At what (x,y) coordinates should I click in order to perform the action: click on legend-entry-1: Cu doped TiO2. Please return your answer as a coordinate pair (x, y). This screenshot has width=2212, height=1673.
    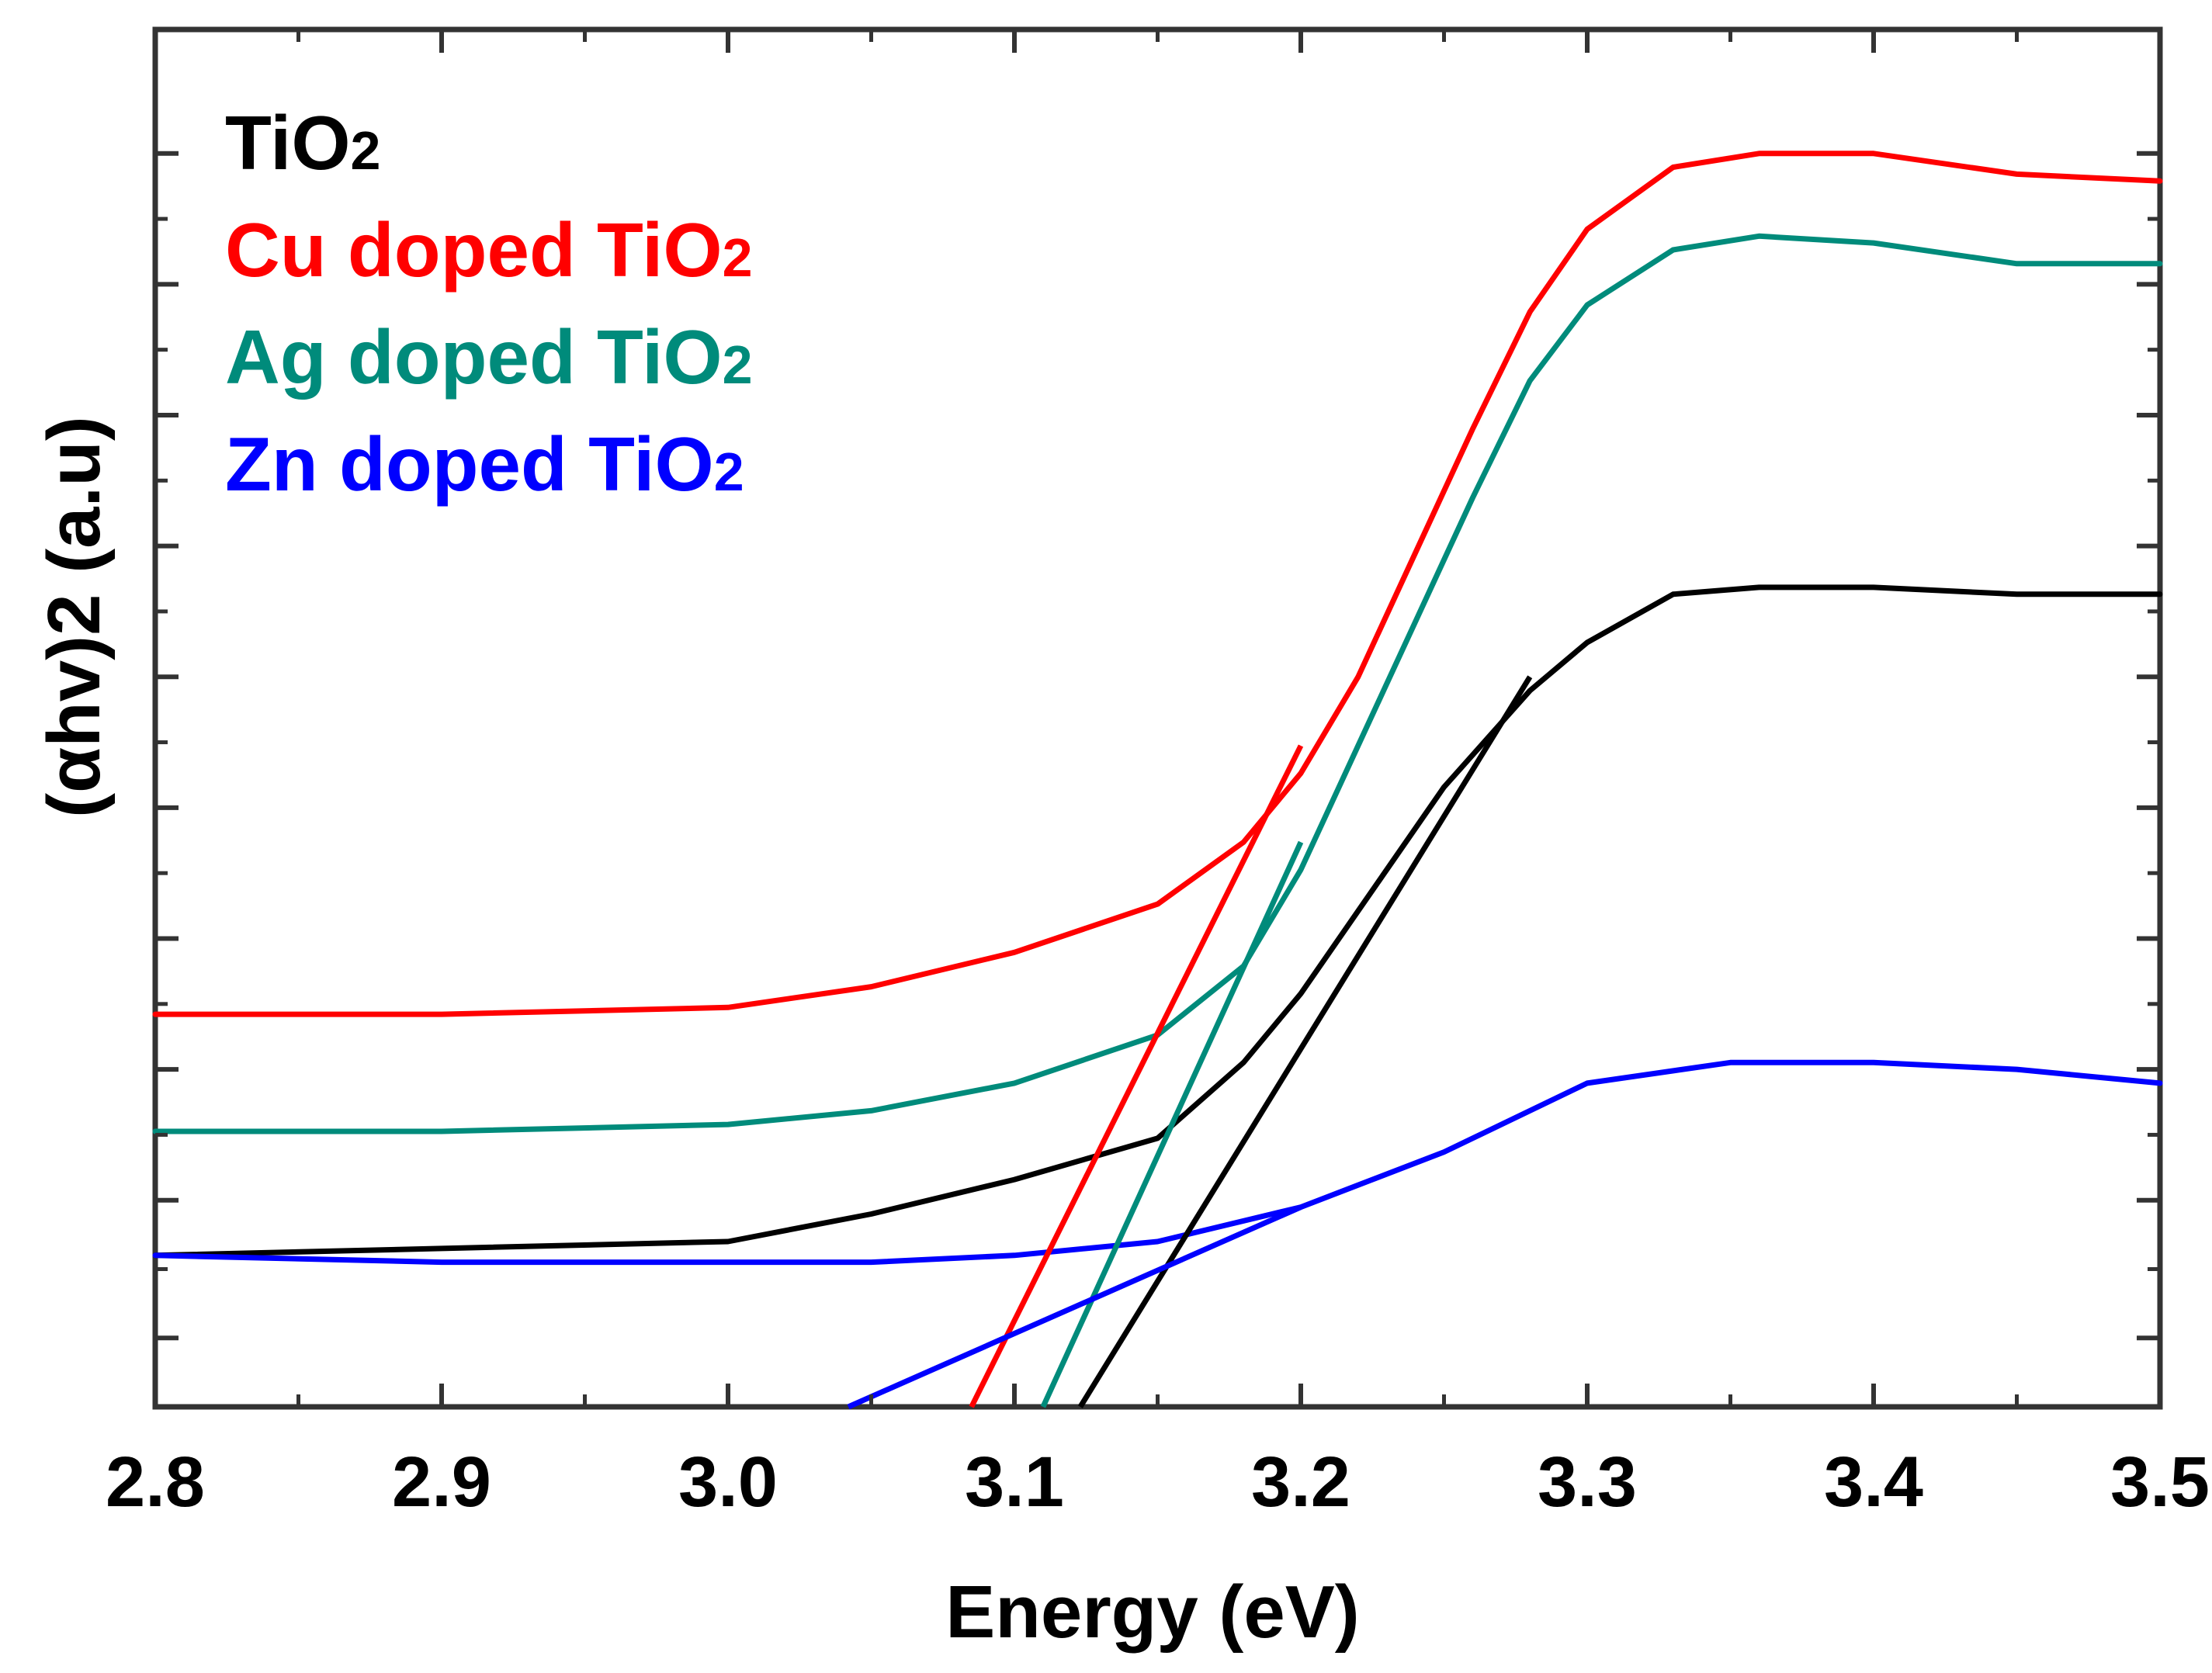
    Looking at the image, I should click on (489, 250).